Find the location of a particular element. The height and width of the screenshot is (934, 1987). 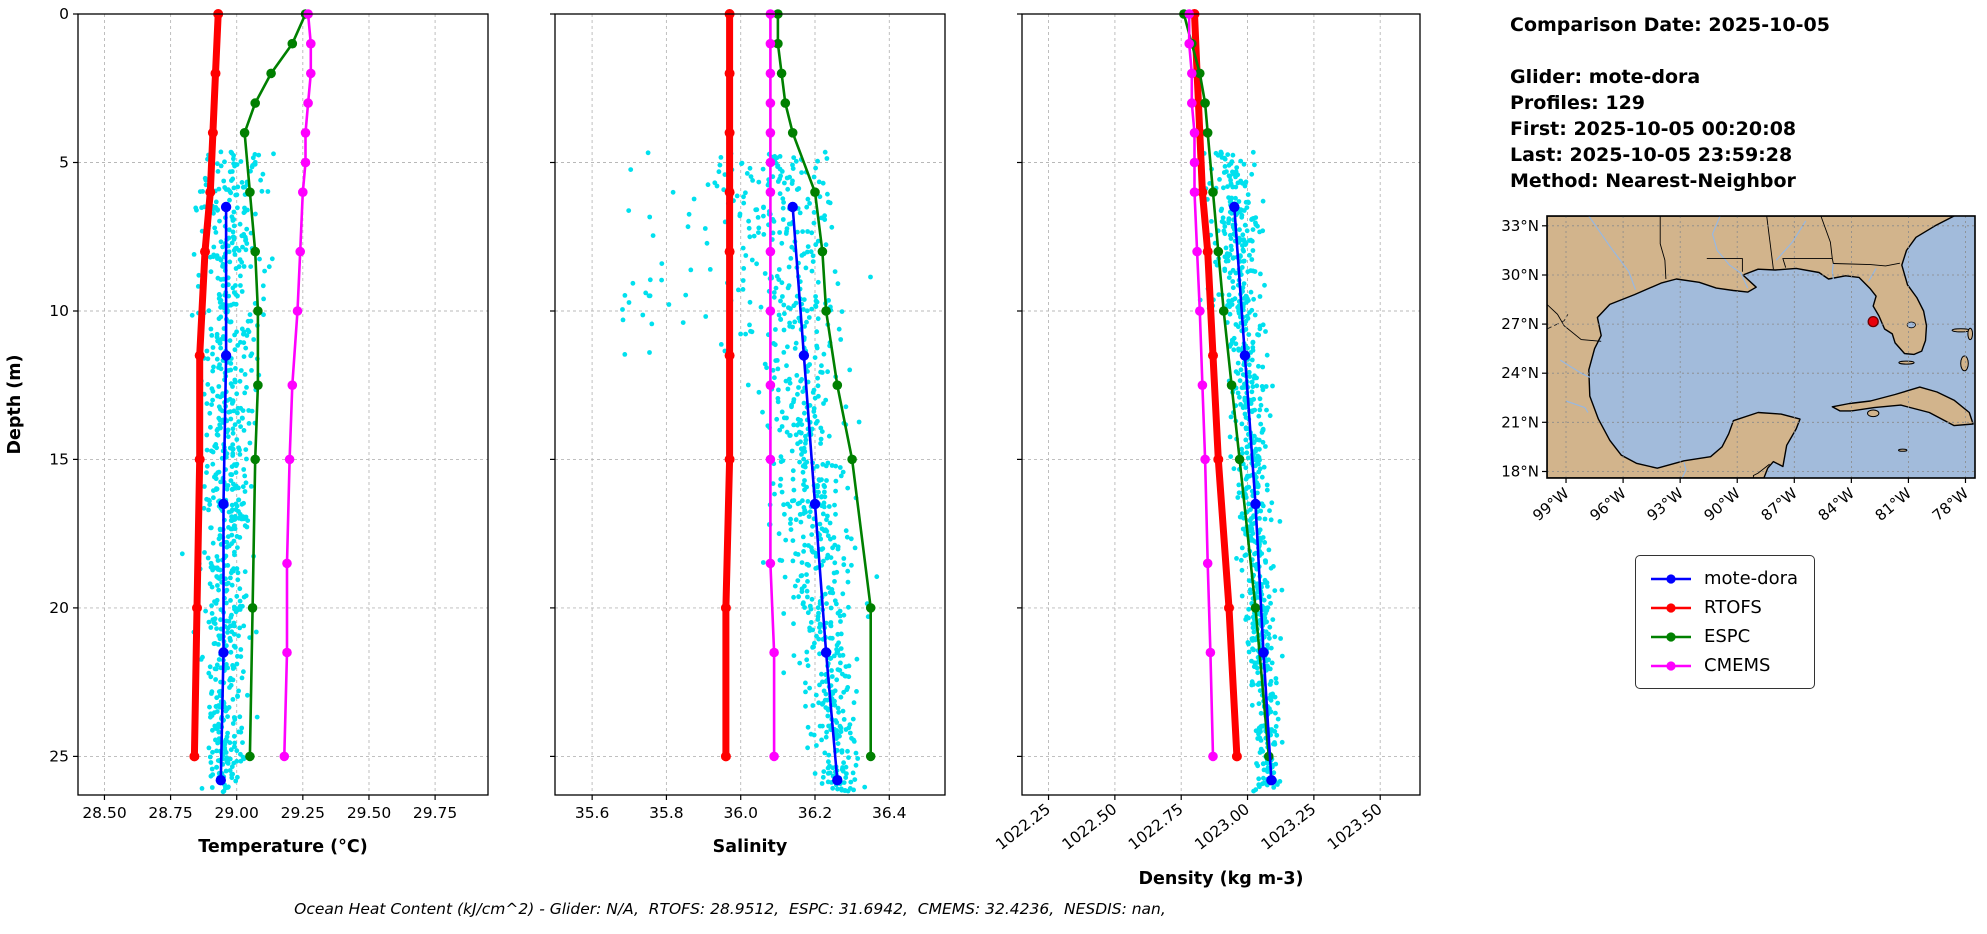

svg-text: 84°W is located at coordinates (1836, 504).